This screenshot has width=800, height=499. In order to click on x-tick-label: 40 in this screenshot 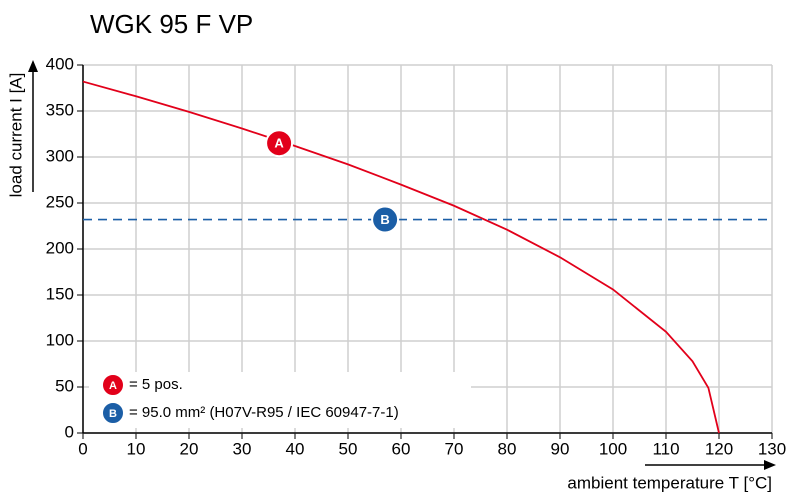, I will do `click(295, 448)`.